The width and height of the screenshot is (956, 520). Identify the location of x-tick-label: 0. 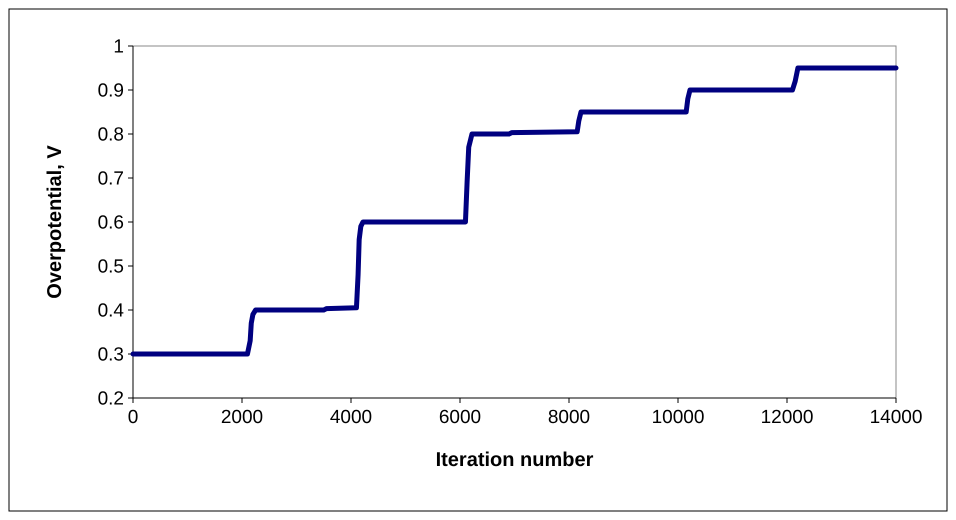
(133, 417).